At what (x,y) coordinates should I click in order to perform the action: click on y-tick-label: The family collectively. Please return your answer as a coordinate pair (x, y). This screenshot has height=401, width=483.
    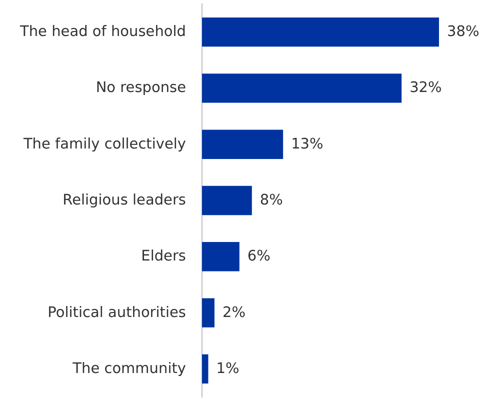
    Looking at the image, I should click on (104, 144).